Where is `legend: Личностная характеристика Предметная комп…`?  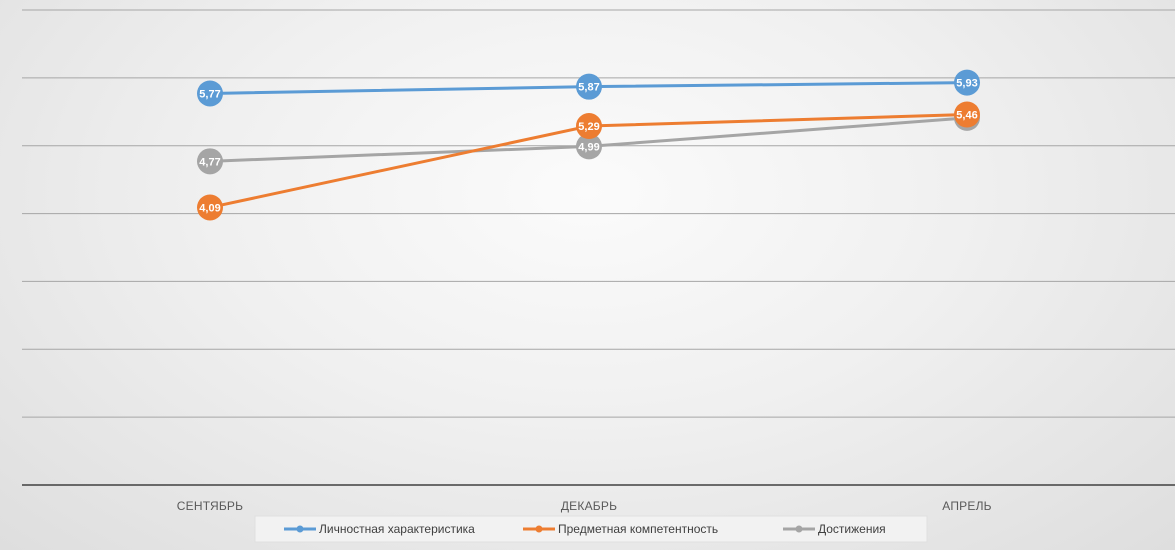 legend: Личностная характеристика Предметная комп… is located at coordinates (591, 529).